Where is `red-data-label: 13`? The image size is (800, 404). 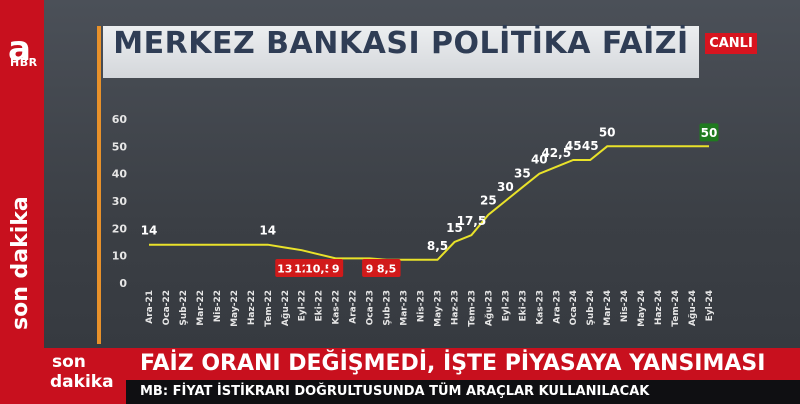 red-data-label: 13 is located at coordinates (285, 268).